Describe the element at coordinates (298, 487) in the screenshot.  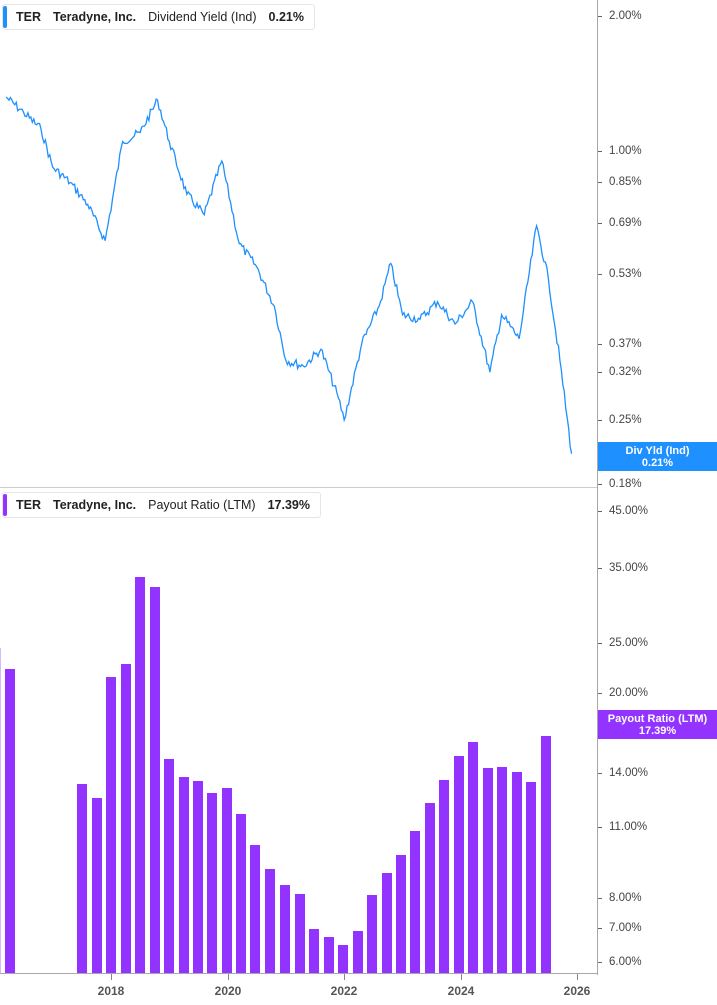
I see `panel-divider` at that location.